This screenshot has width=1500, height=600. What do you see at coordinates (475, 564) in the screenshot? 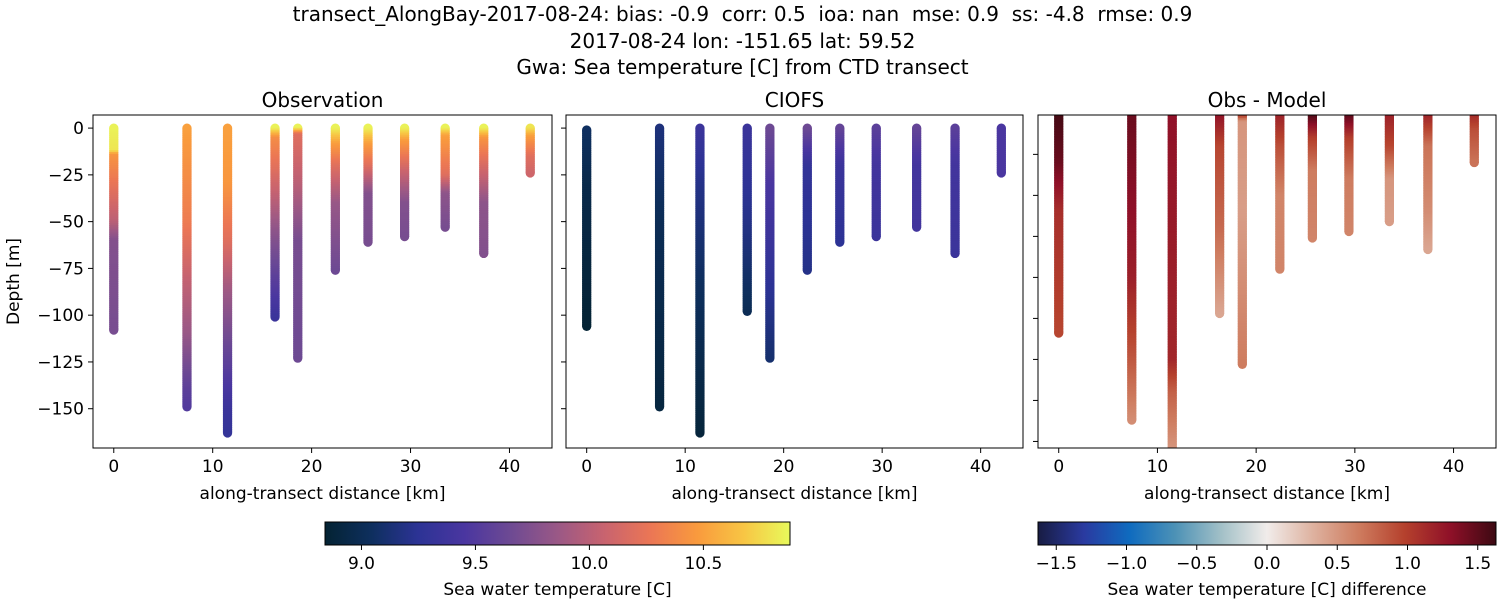
I see `colorbar-tick-label: 9.5` at bounding box center [475, 564].